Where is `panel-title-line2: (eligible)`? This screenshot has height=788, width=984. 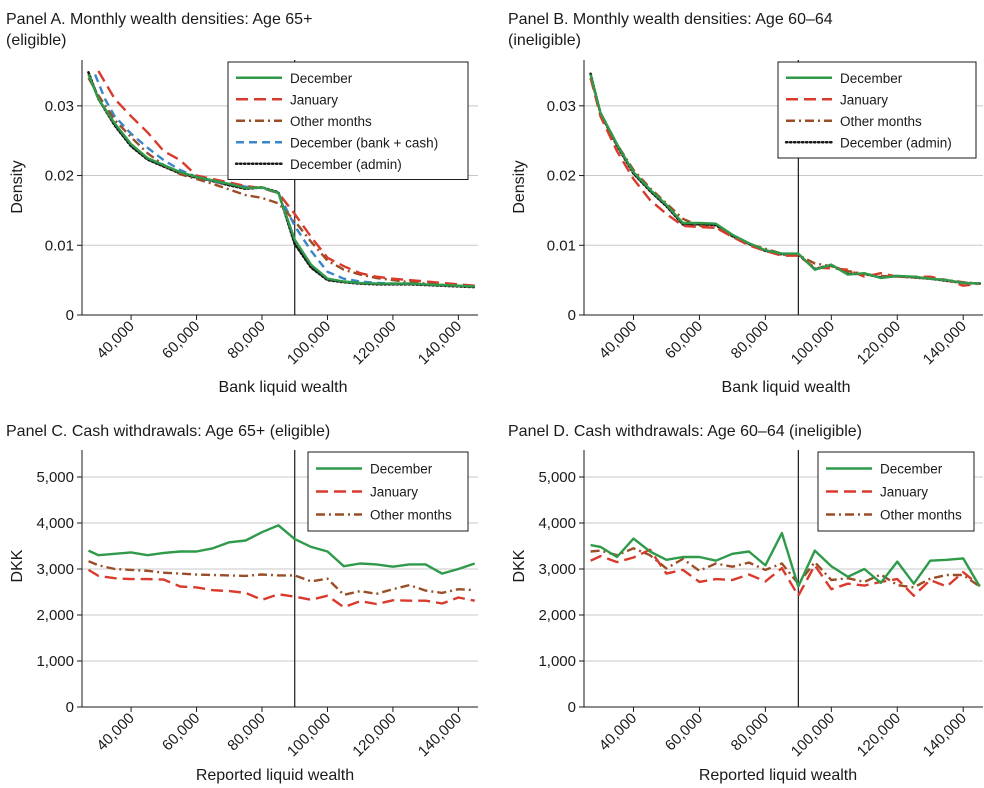
panel-title-line2: (eligible) is located at coordinates (36, 40).